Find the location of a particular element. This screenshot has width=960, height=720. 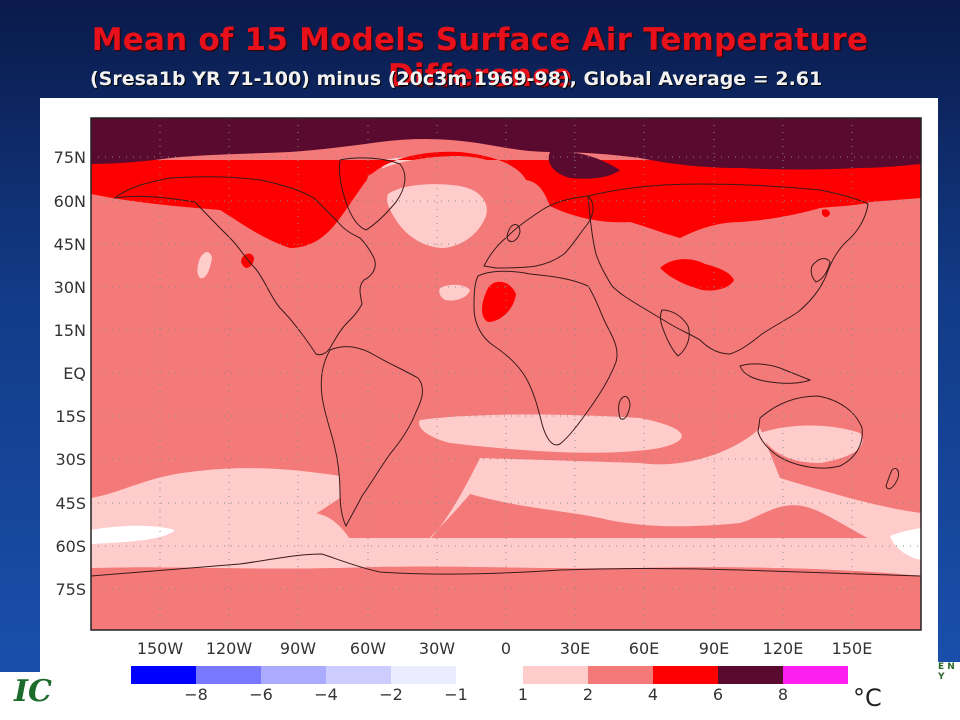

coastline-europe is located at coordinates (538, 232).